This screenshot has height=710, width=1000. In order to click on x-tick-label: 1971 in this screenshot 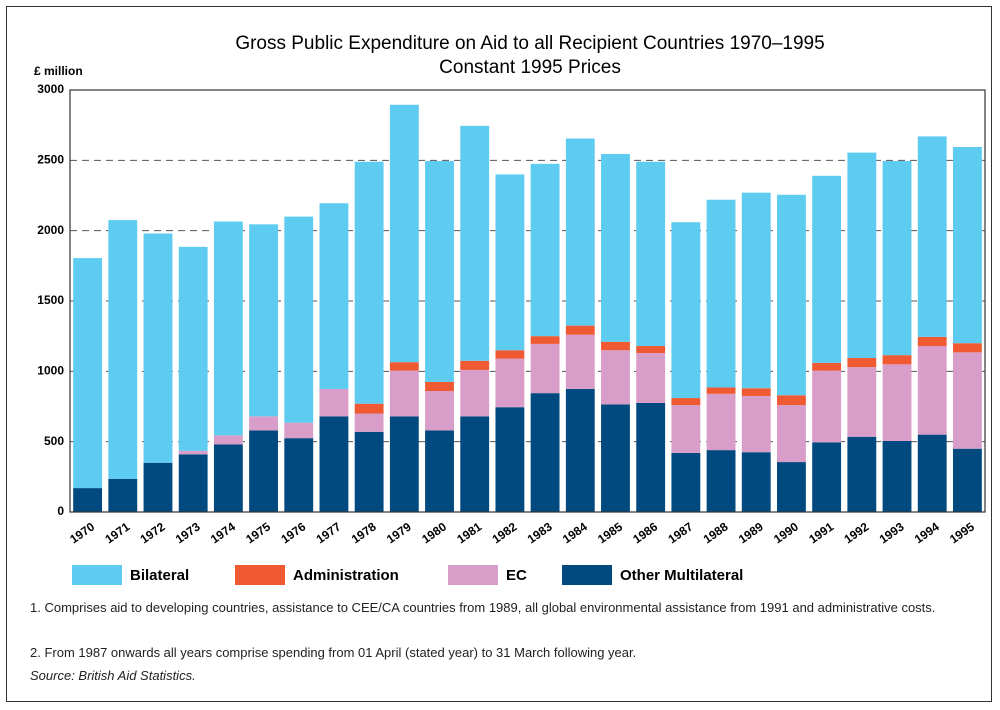, I will do `click(117, 532)`.